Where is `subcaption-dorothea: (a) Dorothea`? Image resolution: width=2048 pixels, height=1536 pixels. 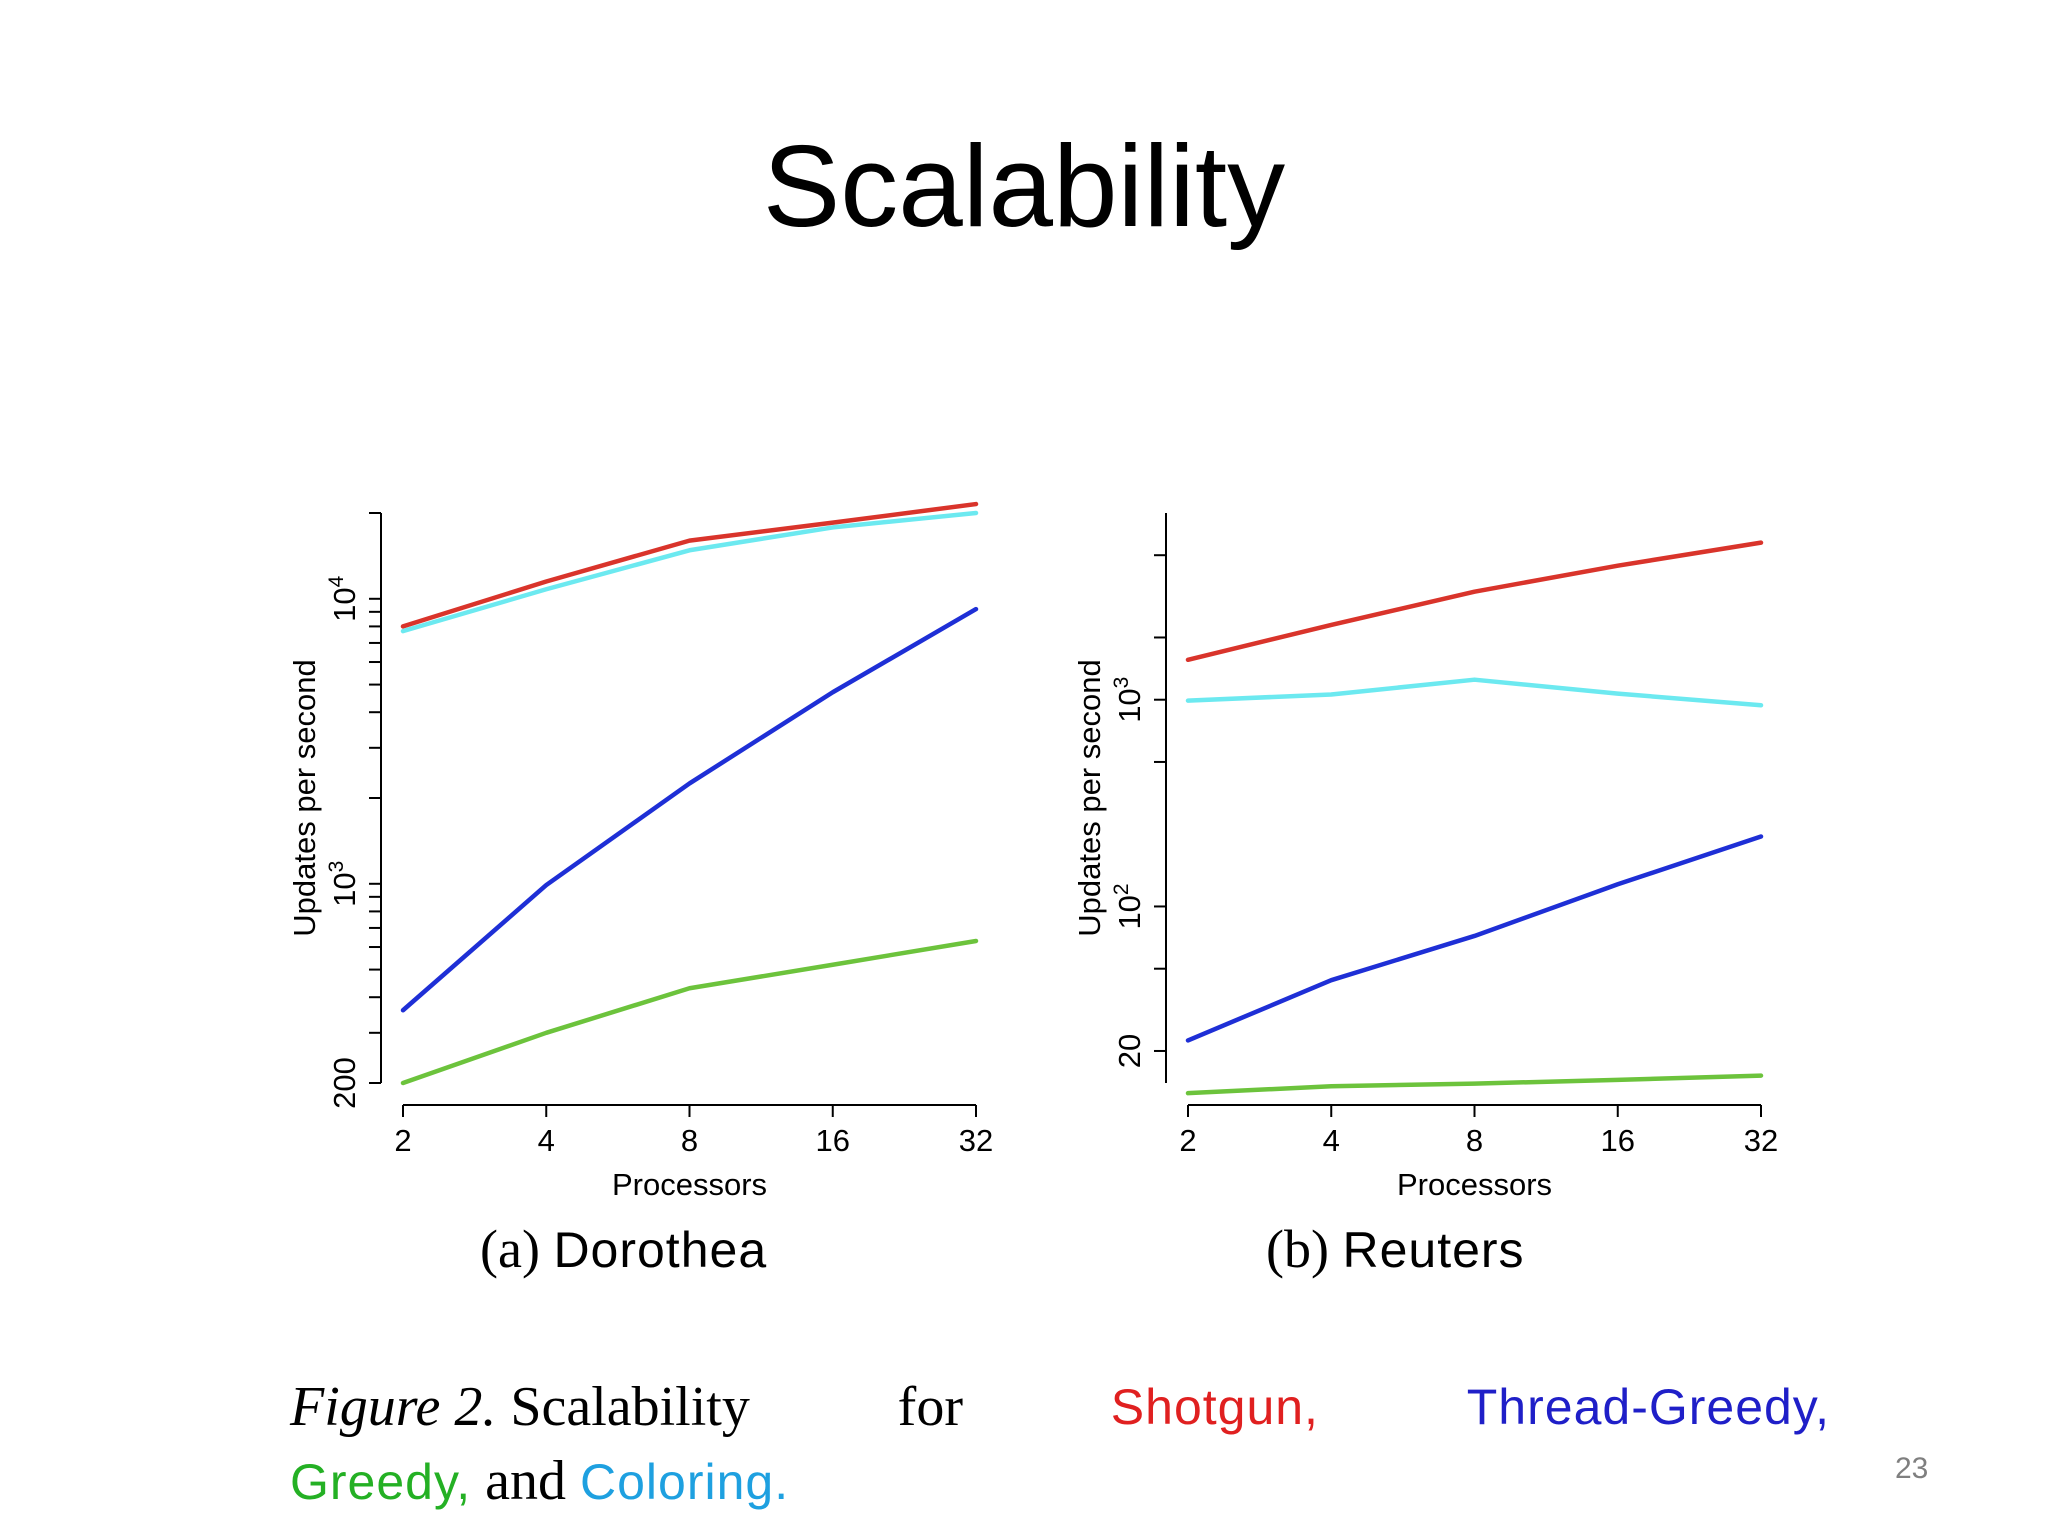 subcaption-dorothea: (a) Dorothea is located at coordinates (623, 1249).